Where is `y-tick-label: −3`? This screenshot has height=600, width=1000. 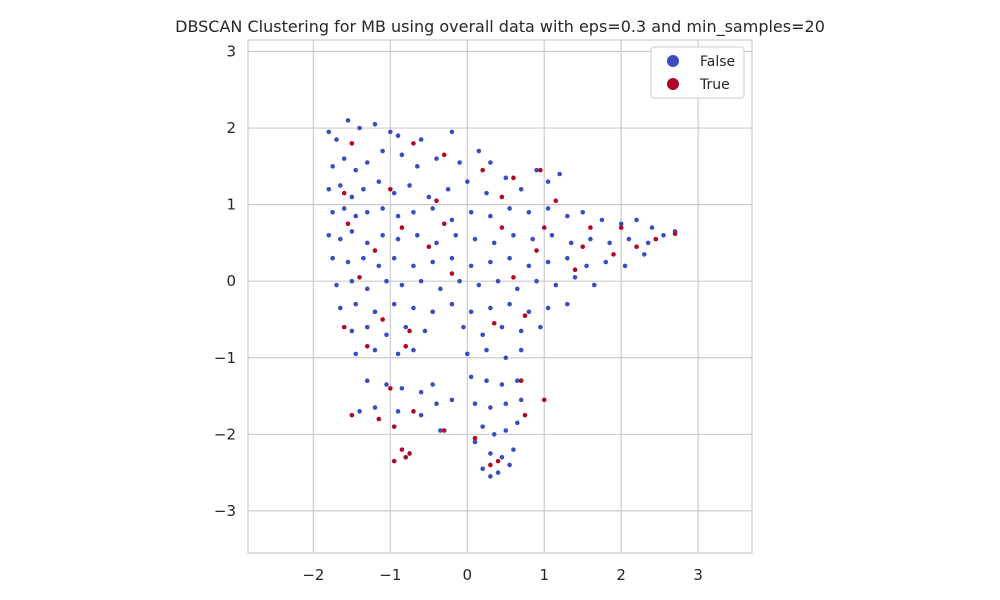
y-tick-label: −3 is located at coordinates (225, 511).